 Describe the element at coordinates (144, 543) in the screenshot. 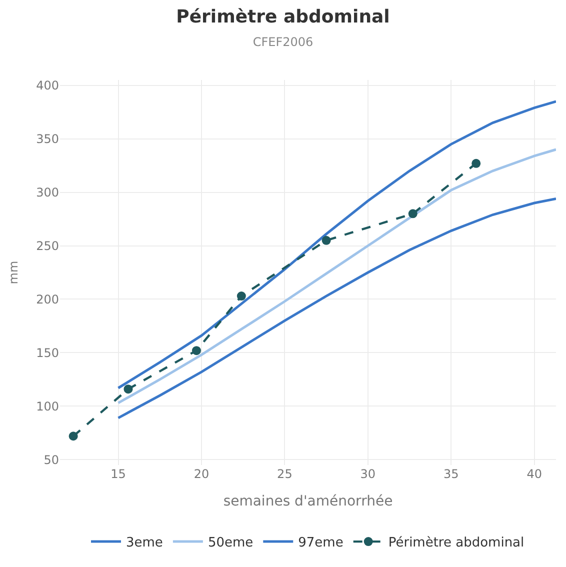

I see `legend-label: 3eme` at that location.